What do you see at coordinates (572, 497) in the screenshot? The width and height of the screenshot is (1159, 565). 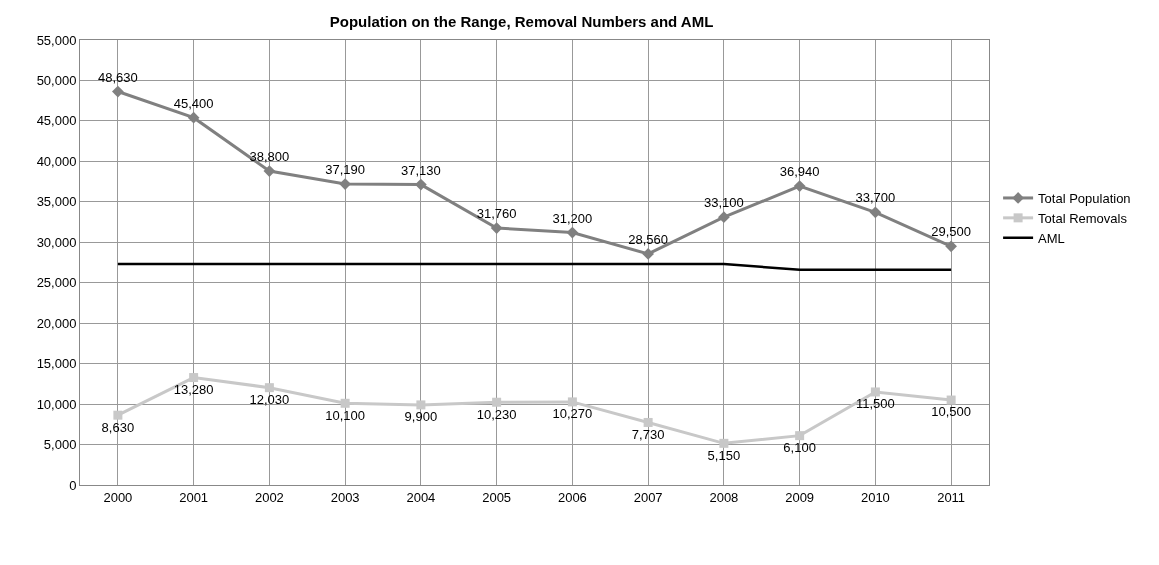 I see `x-tick-label: 2006` at bounding box center [572, 497].